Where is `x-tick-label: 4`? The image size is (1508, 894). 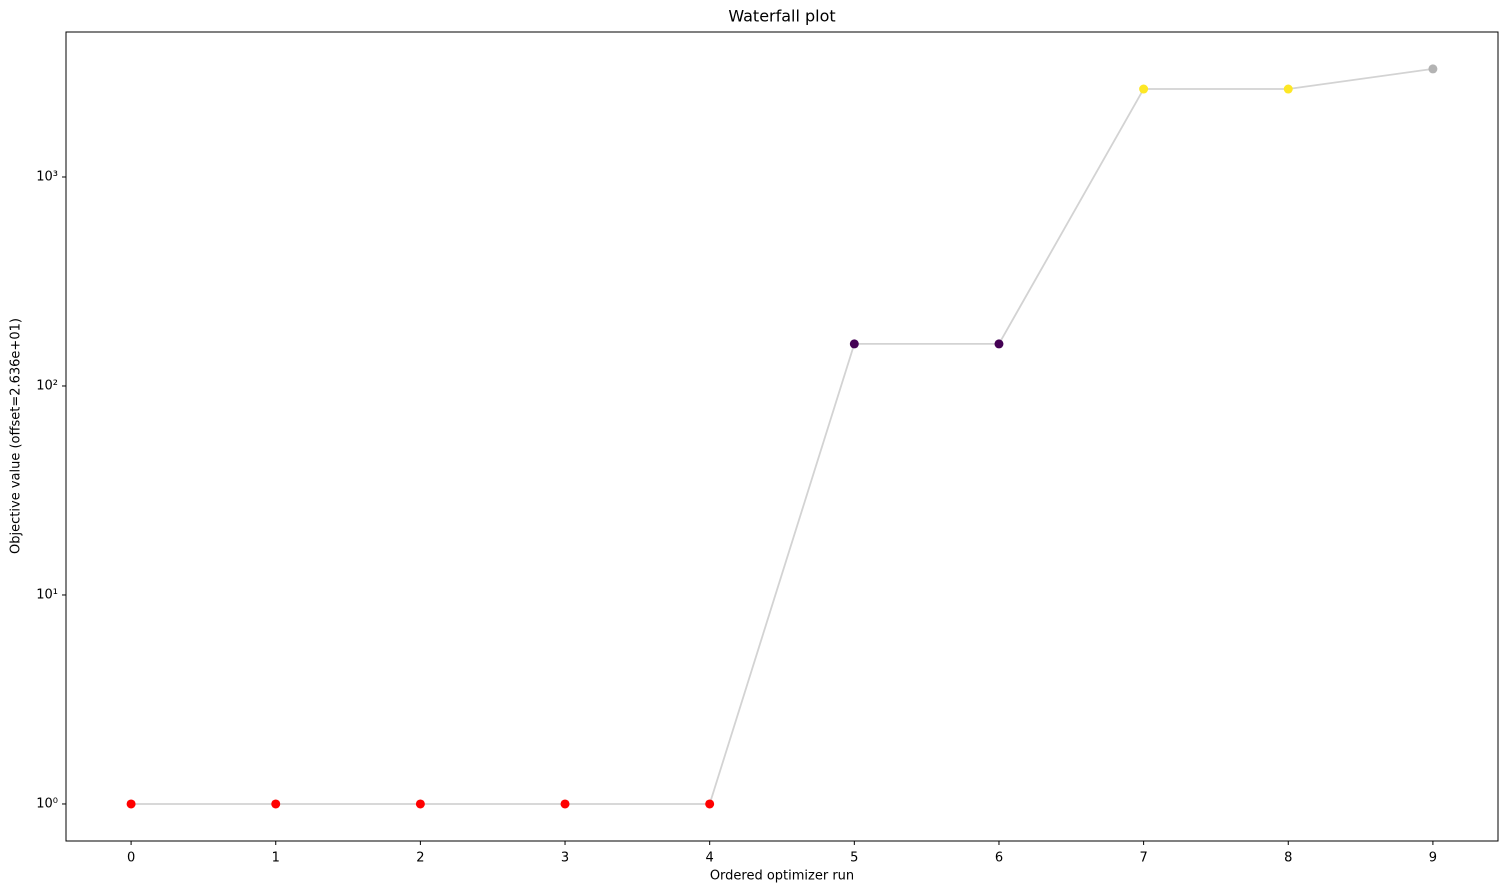
x-tick-label: 4 is located at coordinates (710, 858).